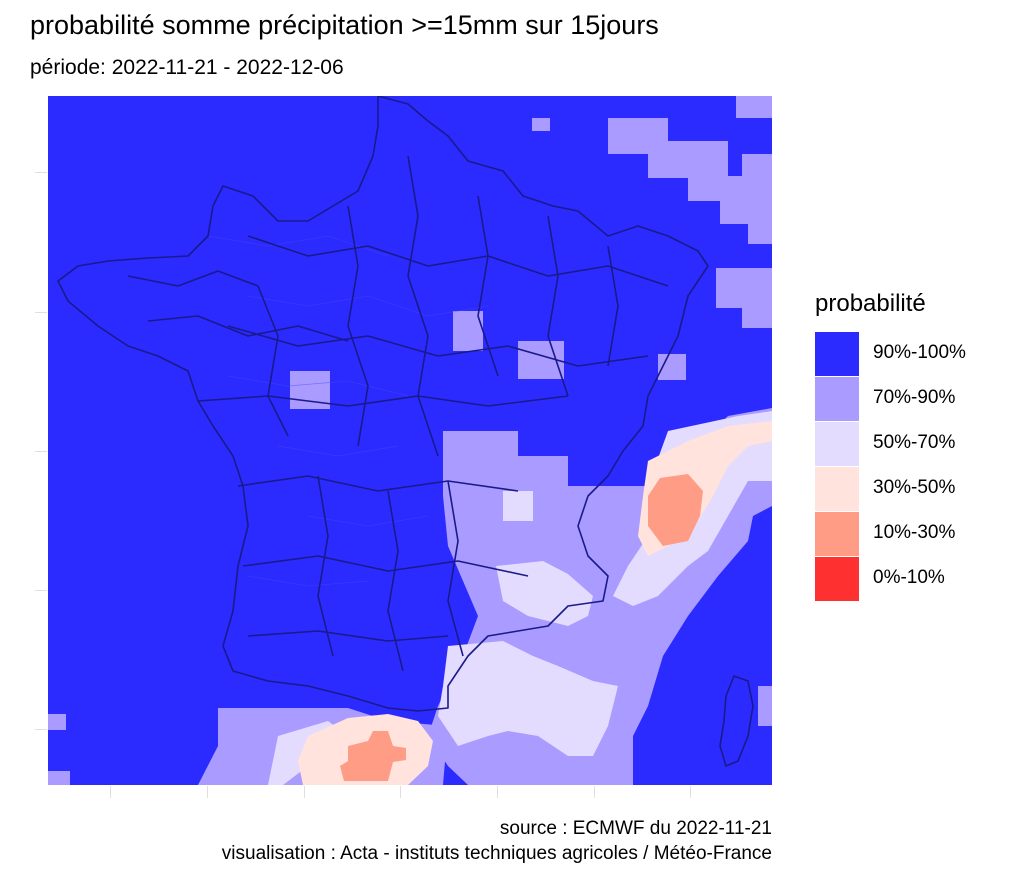 The height and width of the screenshot is (878, 1024). I want to click on legend-label: 30%-50%, so click(914, 487).